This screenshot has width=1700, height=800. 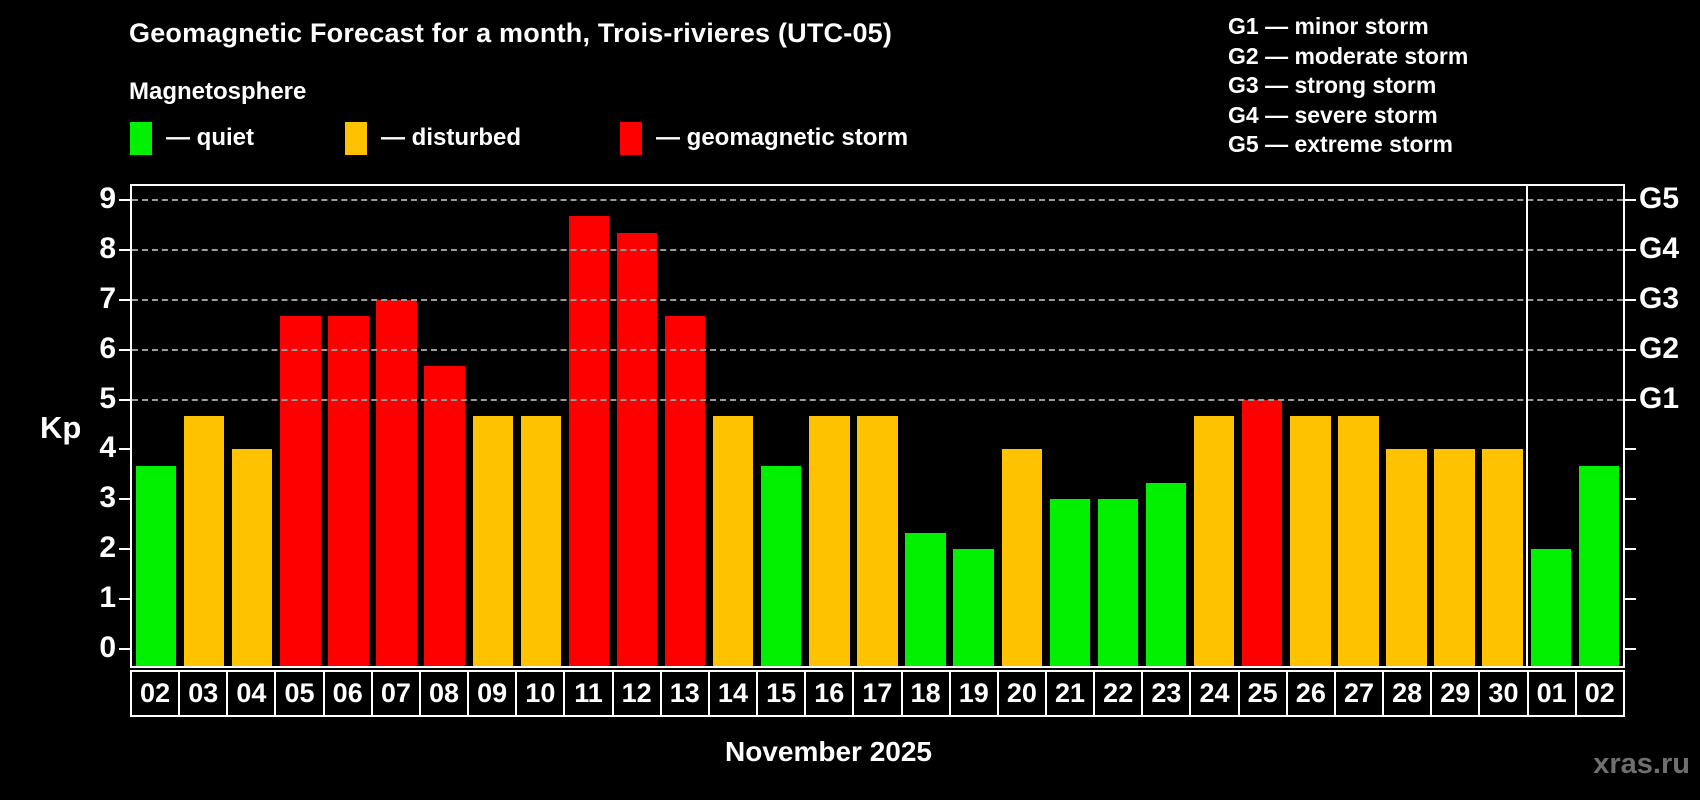 I want to click on x-axis-day-label-18-idx16: 18, so click(x=925, y=693).